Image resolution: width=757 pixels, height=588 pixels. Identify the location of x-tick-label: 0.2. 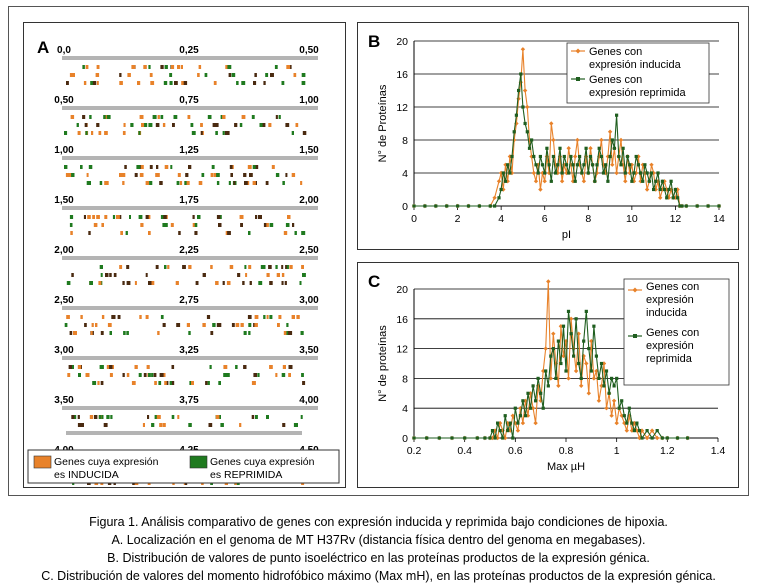
(414, 451).